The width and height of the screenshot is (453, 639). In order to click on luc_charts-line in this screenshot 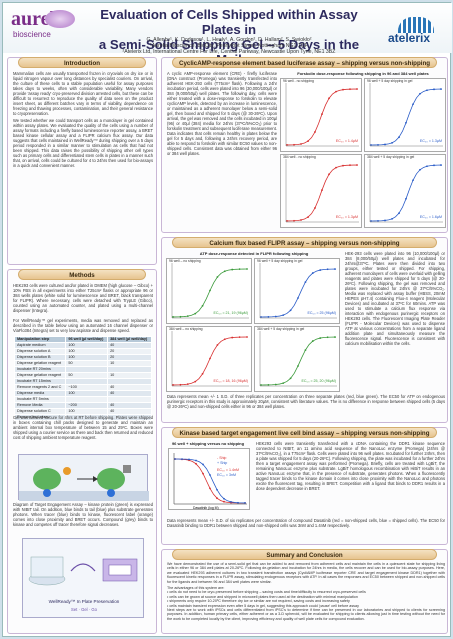, I will do `click(322, 117)`.